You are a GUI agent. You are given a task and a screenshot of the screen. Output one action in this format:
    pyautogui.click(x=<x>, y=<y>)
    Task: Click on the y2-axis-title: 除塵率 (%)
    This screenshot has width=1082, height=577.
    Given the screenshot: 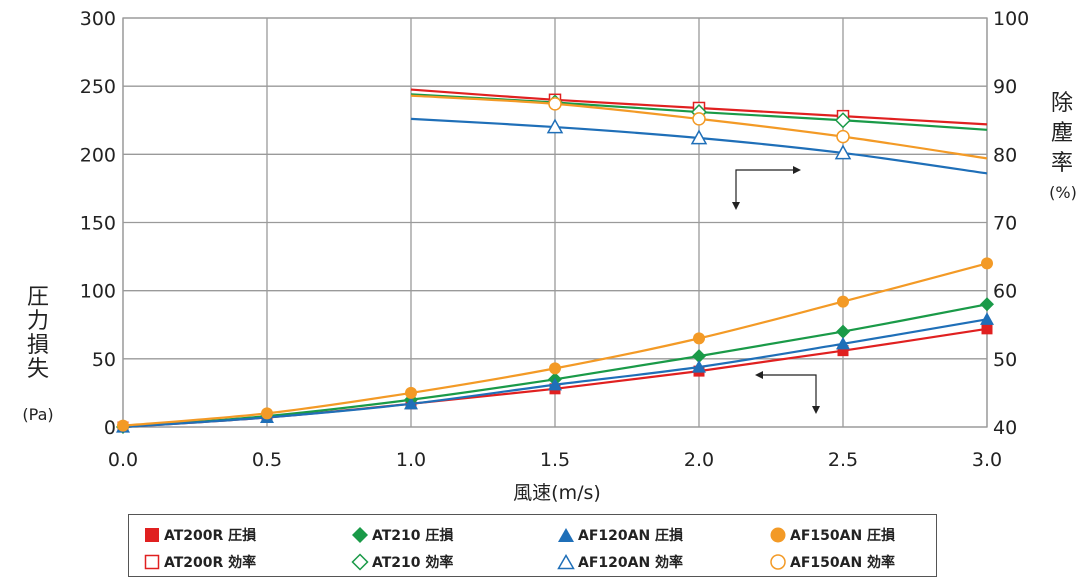 What is the action you would take?
    pyautogui.click(x=1063, y=146)
    